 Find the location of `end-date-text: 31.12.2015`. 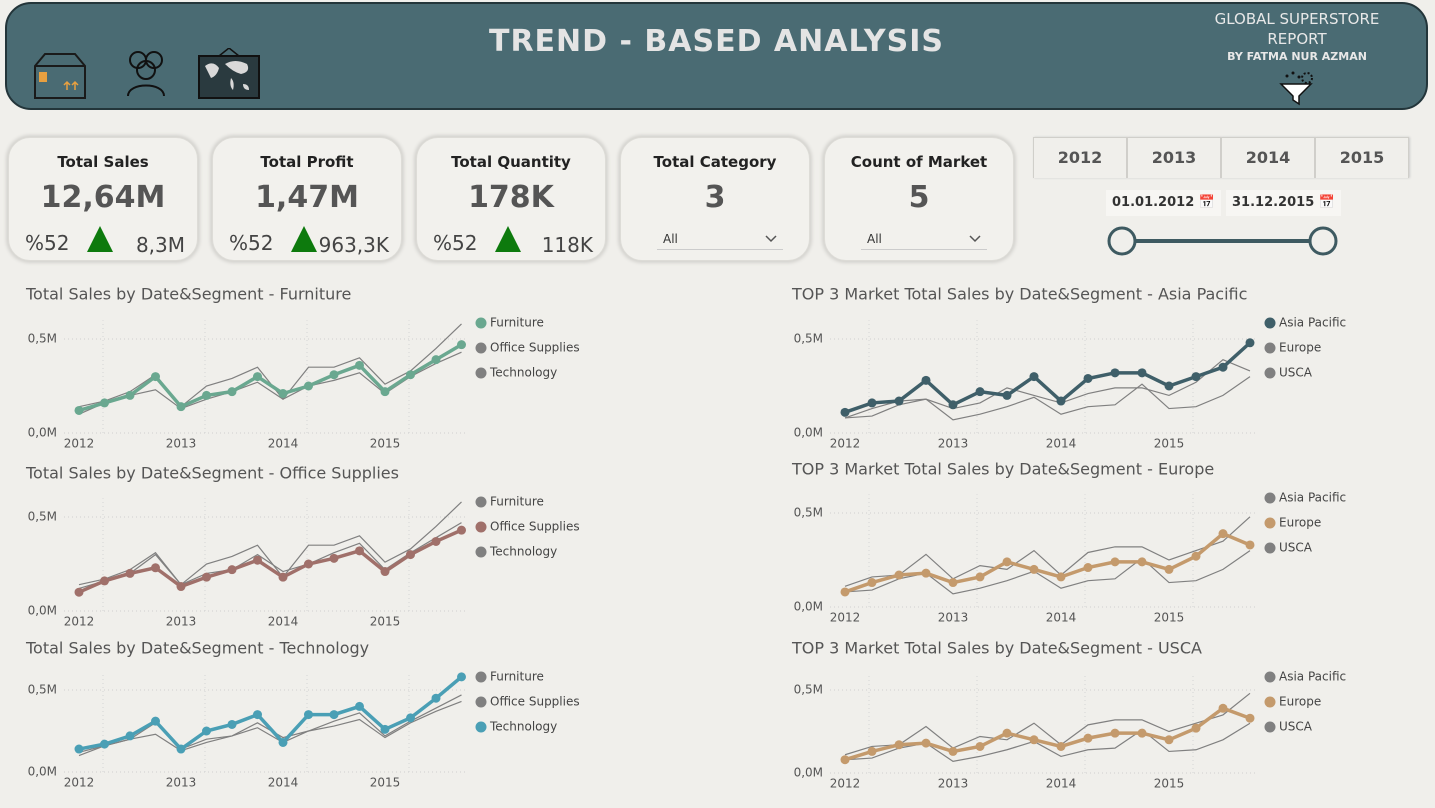

end-date-text: 31.12.2015 is located at coordinates (1273, 202).